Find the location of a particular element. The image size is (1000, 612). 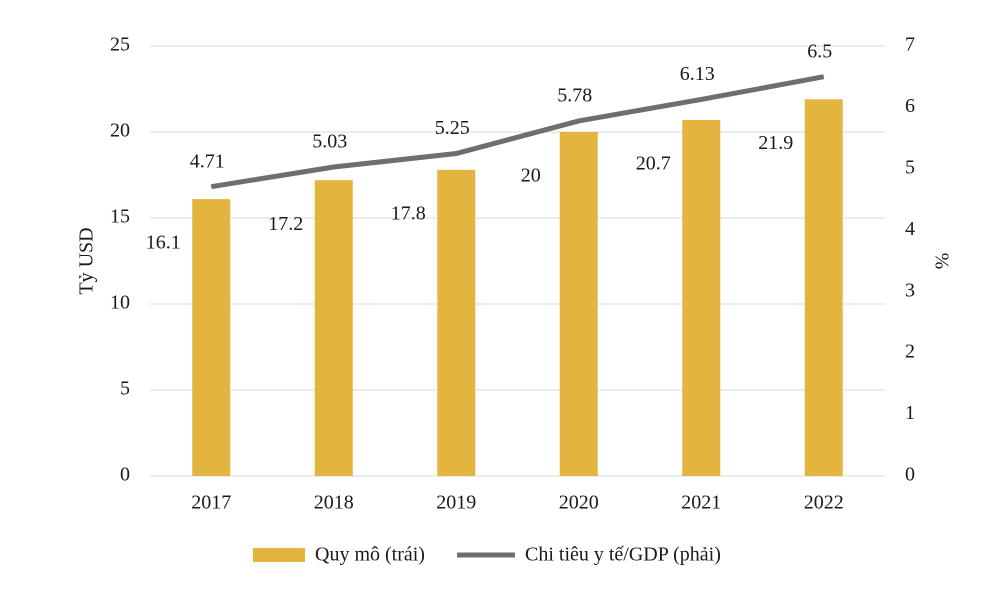

y2-tick-label: 2 is located at coordinates (910, 352).